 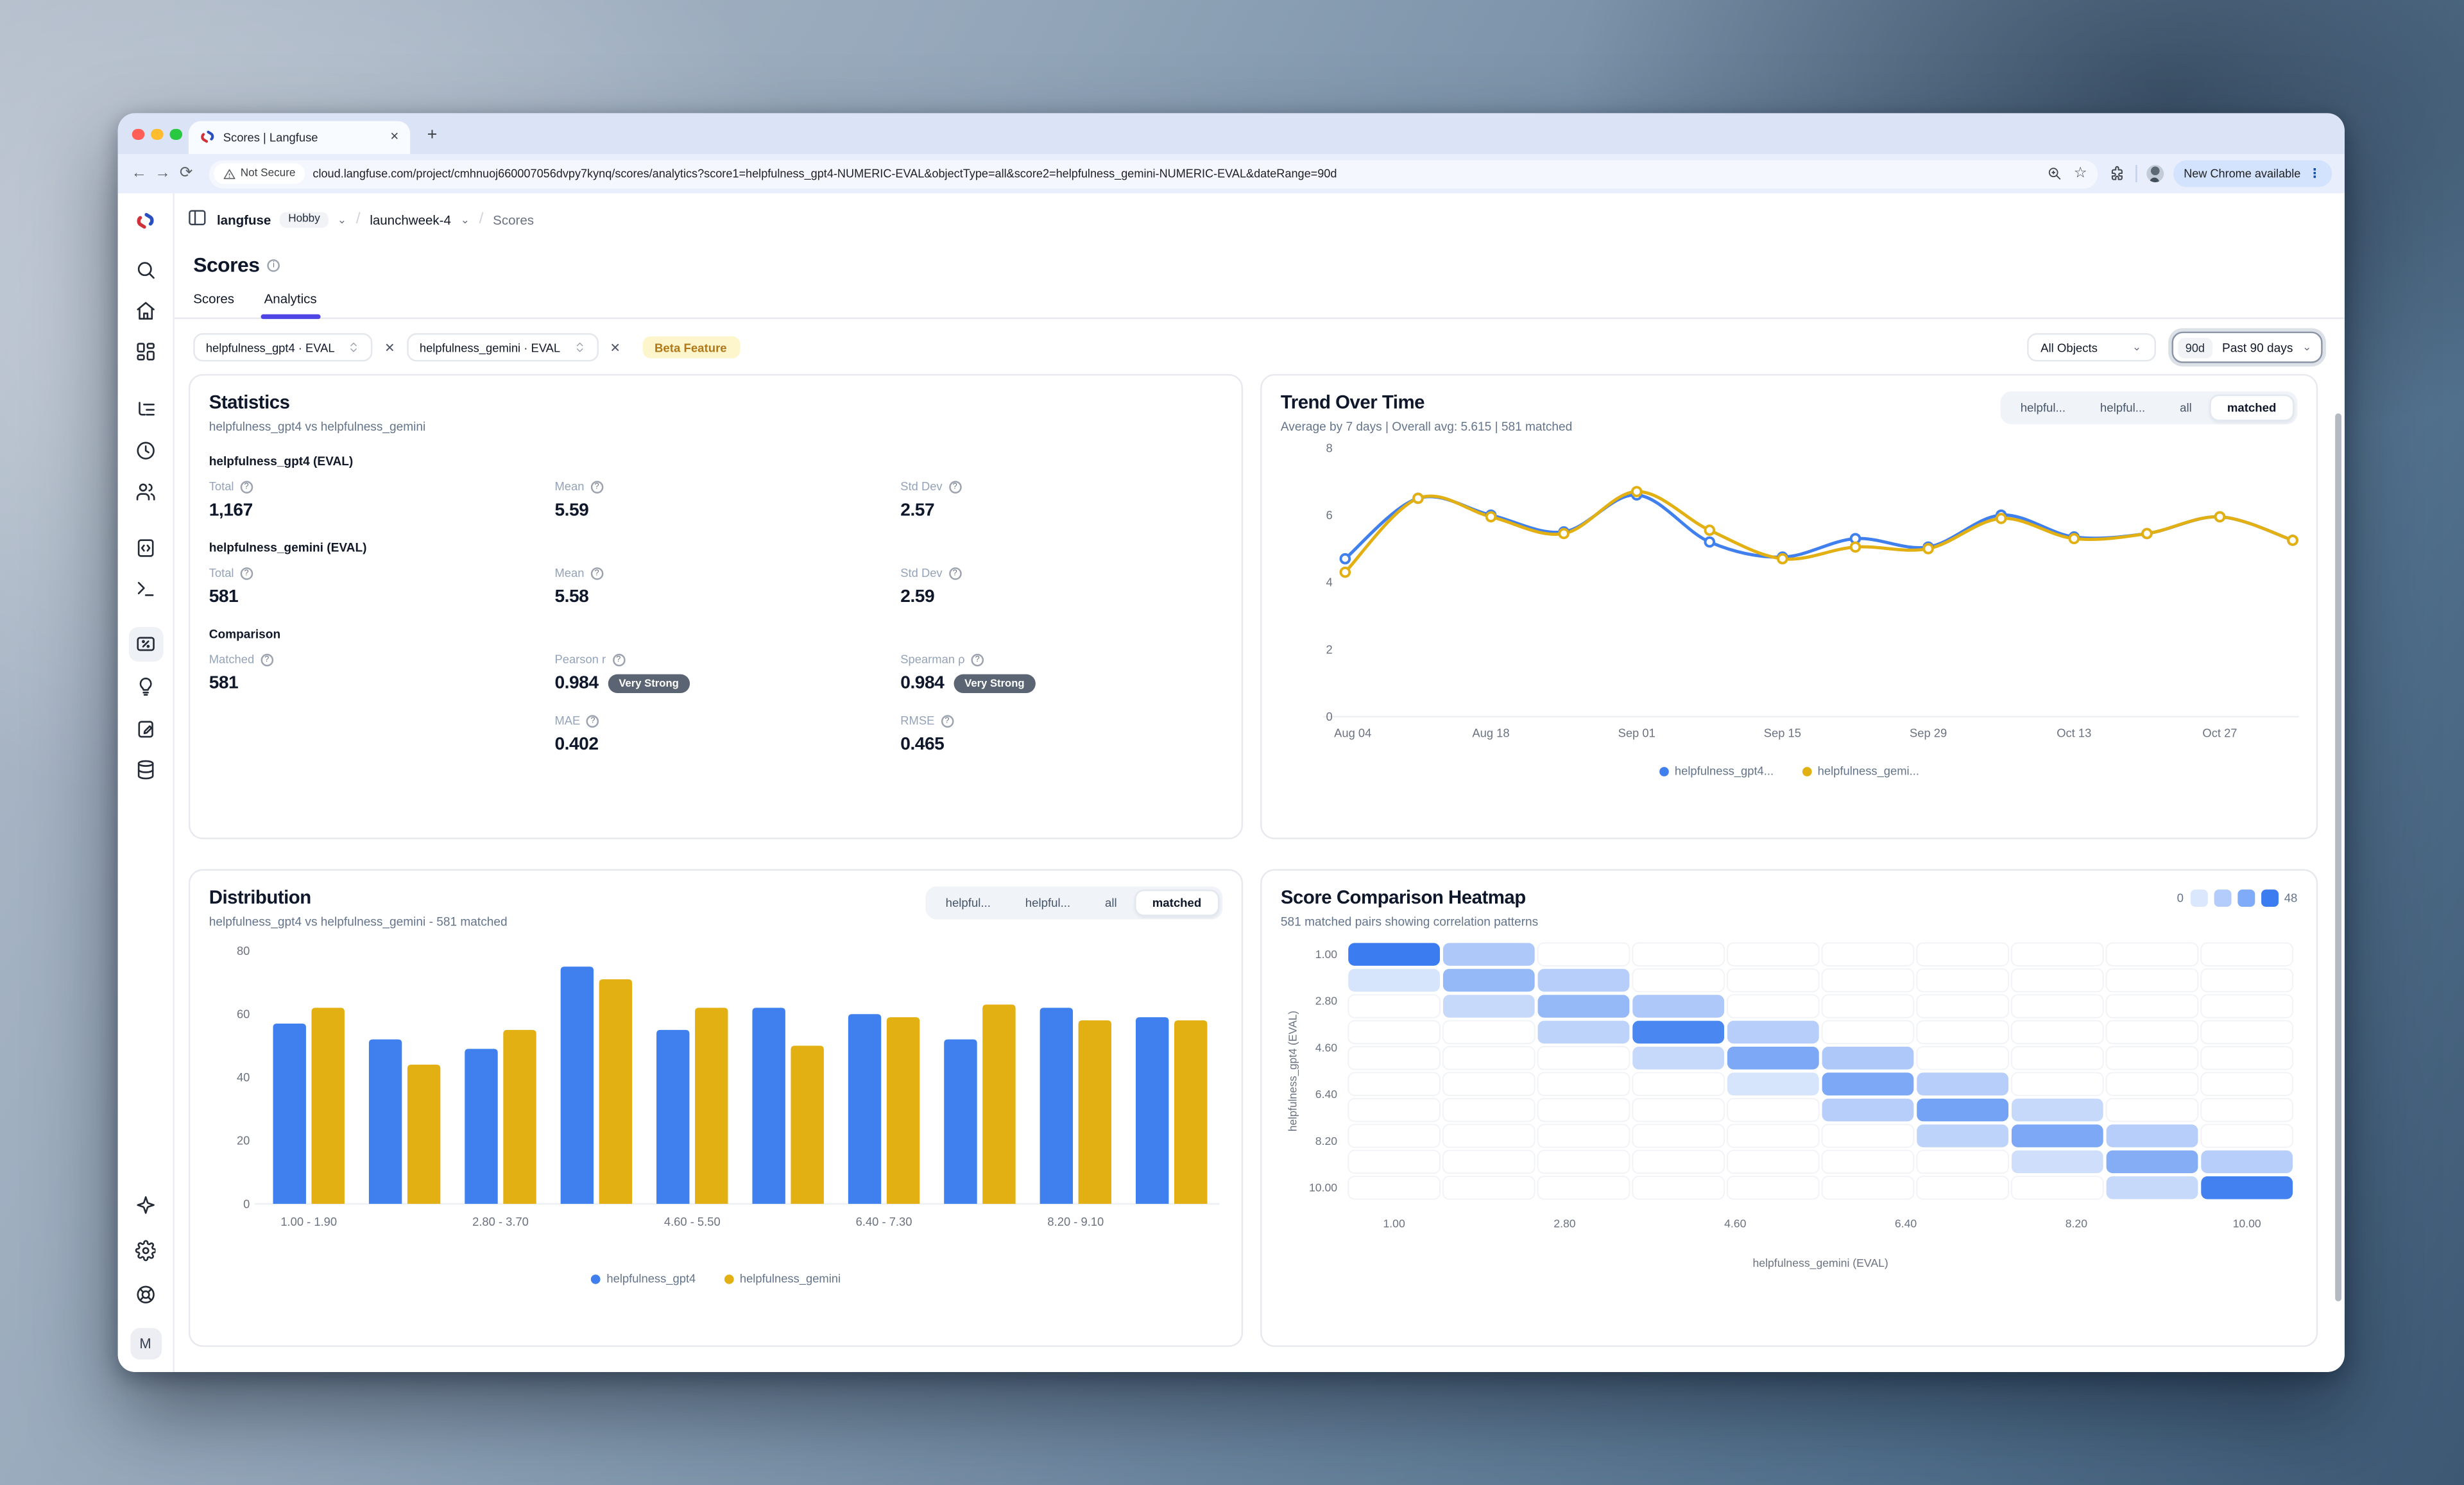 What do you see at coordinates (2315, 173) in the screenshot?
I see `menu-kebab-icon: ⋮` at bounding box center [2315, 173].